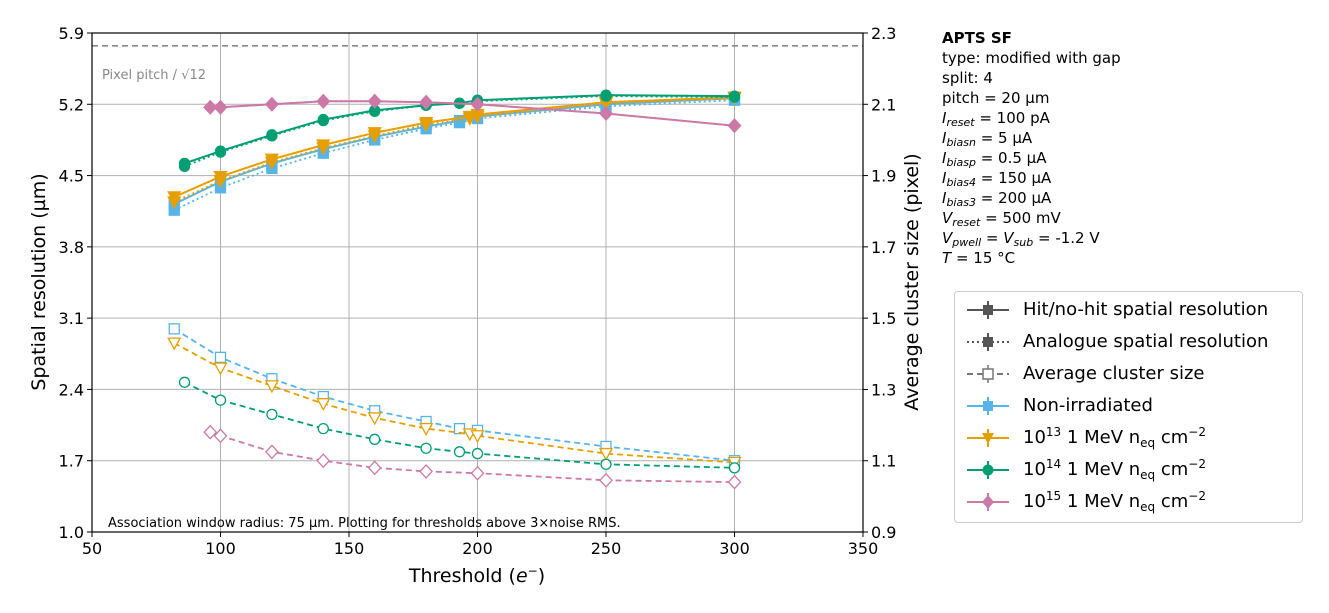  What do you see at coordinates (997, 199) in the screenshot?
I see `info-i-bias3: Ibias3 = 200 µA` at bounding box center [997, 199].